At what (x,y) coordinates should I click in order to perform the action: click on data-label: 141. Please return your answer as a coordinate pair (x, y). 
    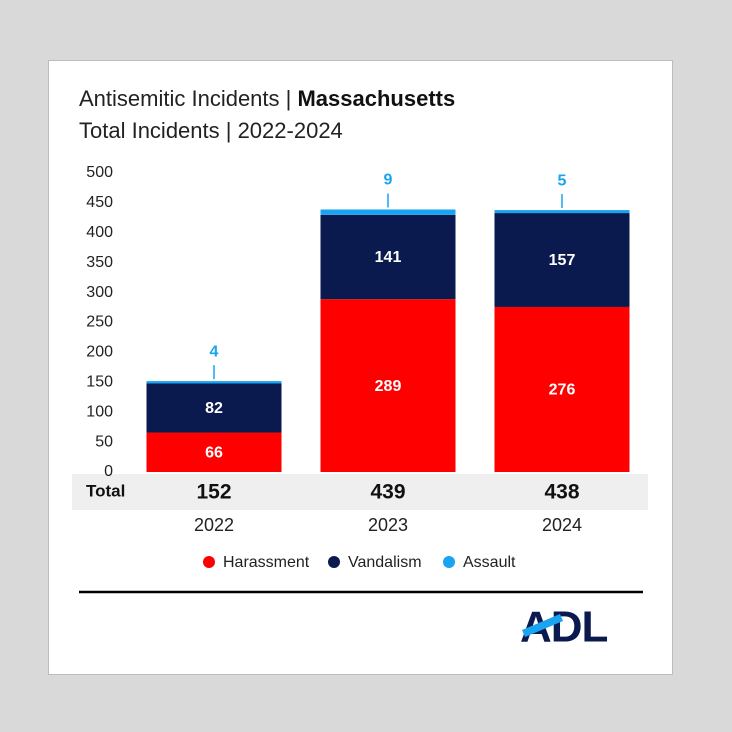
    Looking at the image, I should click on (388, 257).